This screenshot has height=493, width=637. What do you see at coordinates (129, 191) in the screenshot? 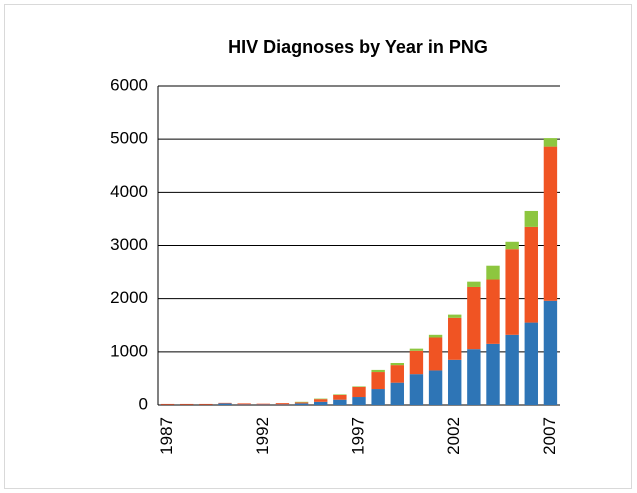
I see `y-tick-label: 4000` at bounding box center [129, 191].